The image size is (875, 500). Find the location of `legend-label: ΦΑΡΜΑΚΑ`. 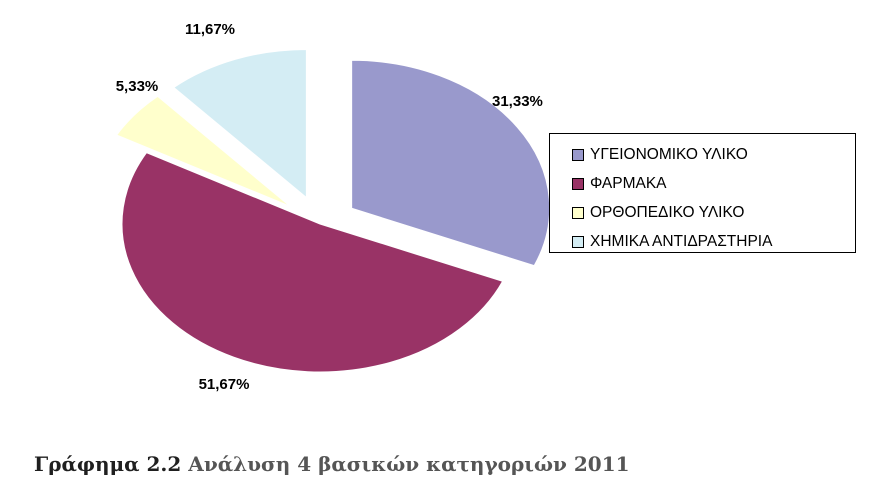

legend-label: ΦΑΡΜΑΚΑ is located at coordinates (628, 183).